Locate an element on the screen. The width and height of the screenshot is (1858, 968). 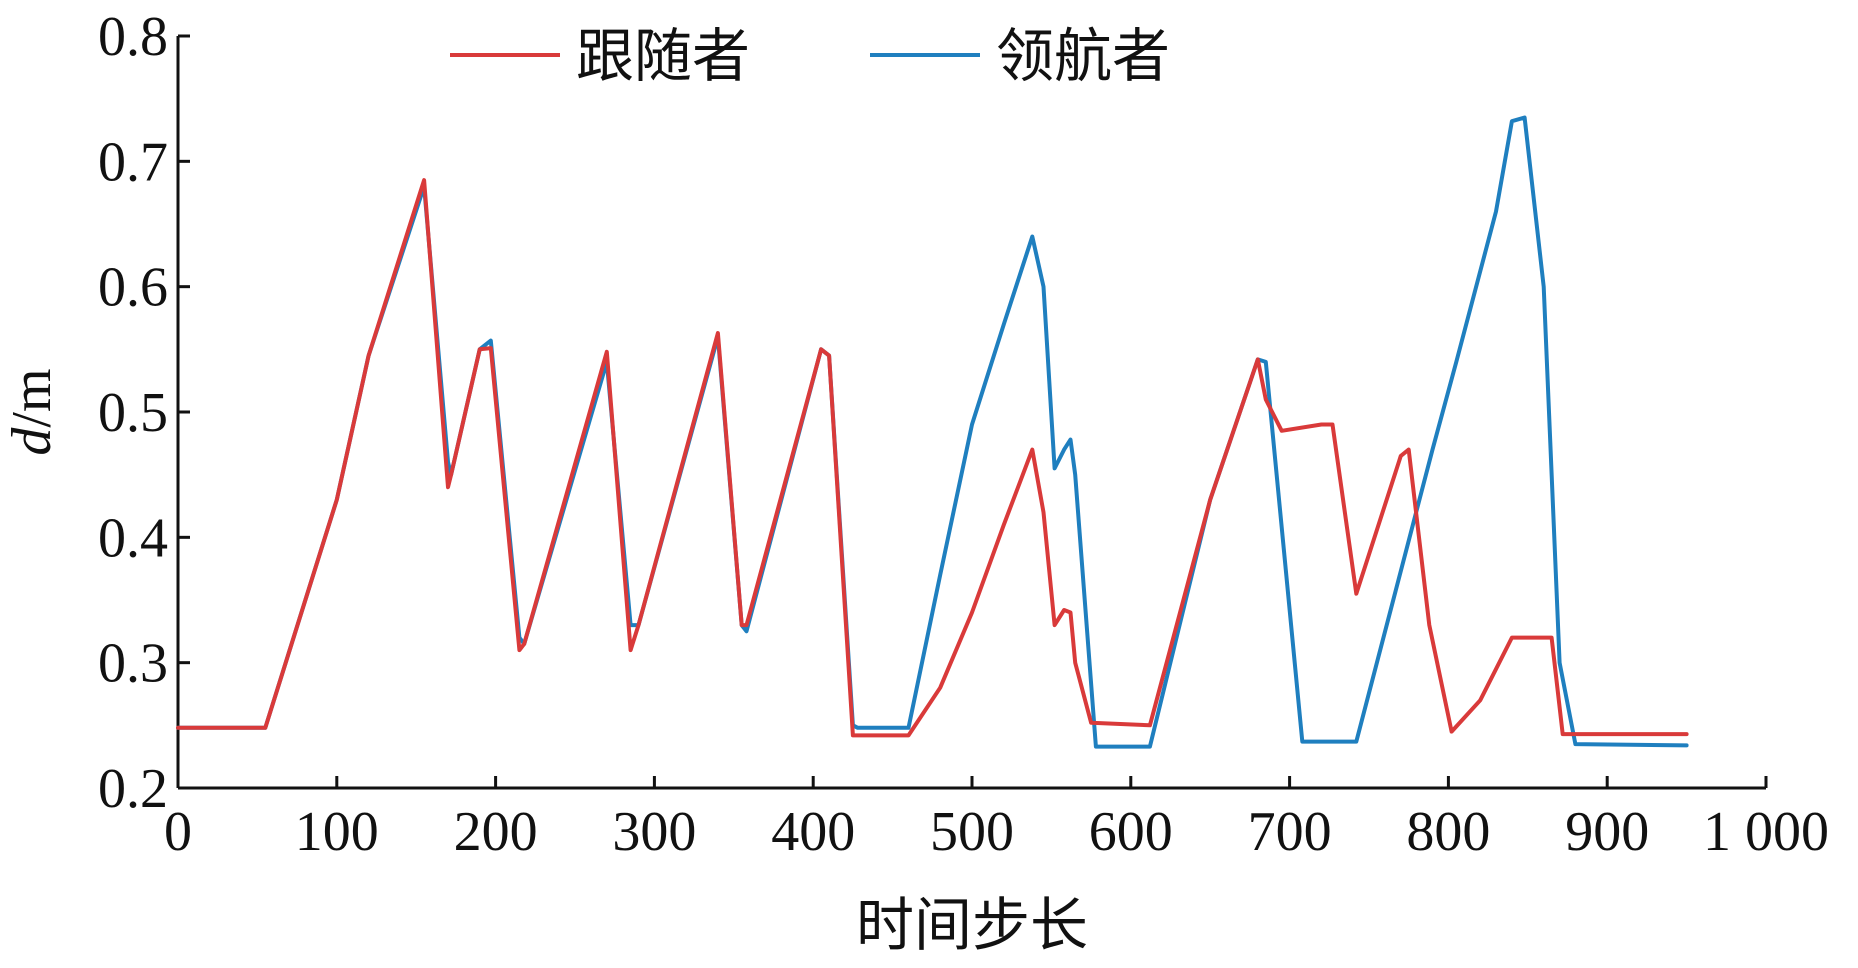
y-axis-ticks: 0.2 0.3 0.4 0.5 0.6 0.7 0.8 is located at coordinates (144, 413).